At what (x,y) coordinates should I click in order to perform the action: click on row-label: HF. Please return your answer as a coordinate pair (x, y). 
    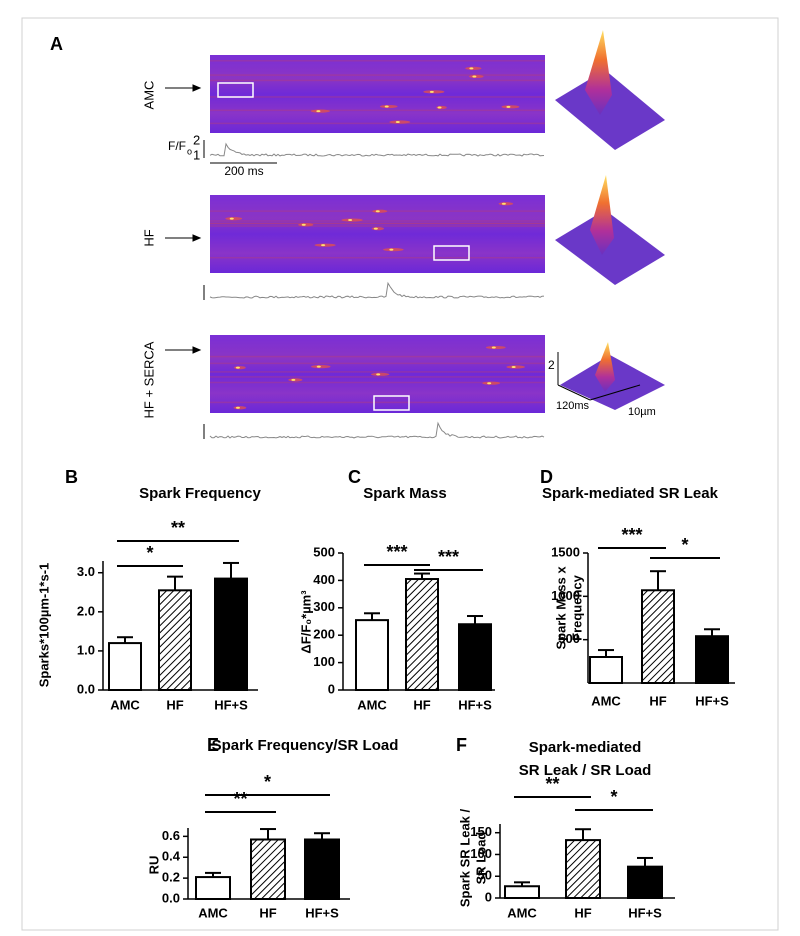
    Looking at the image, I should click on (148, 237).